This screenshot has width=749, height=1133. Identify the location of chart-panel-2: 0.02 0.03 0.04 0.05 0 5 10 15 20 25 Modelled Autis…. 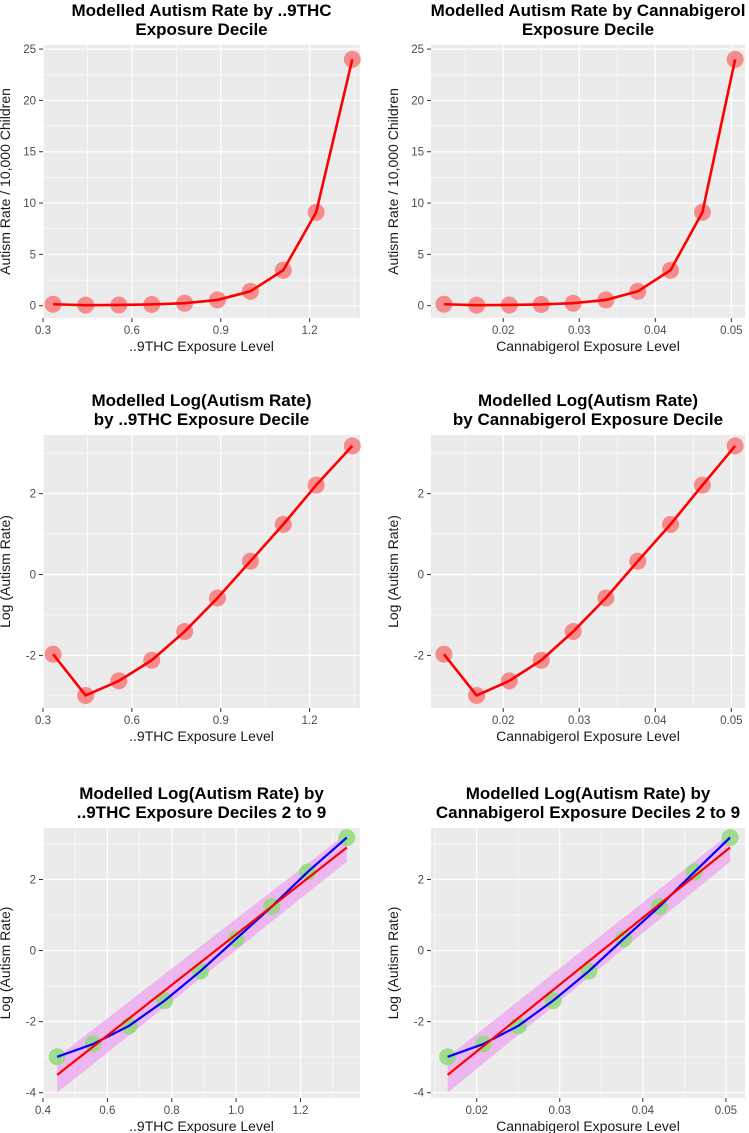
(565, 177).